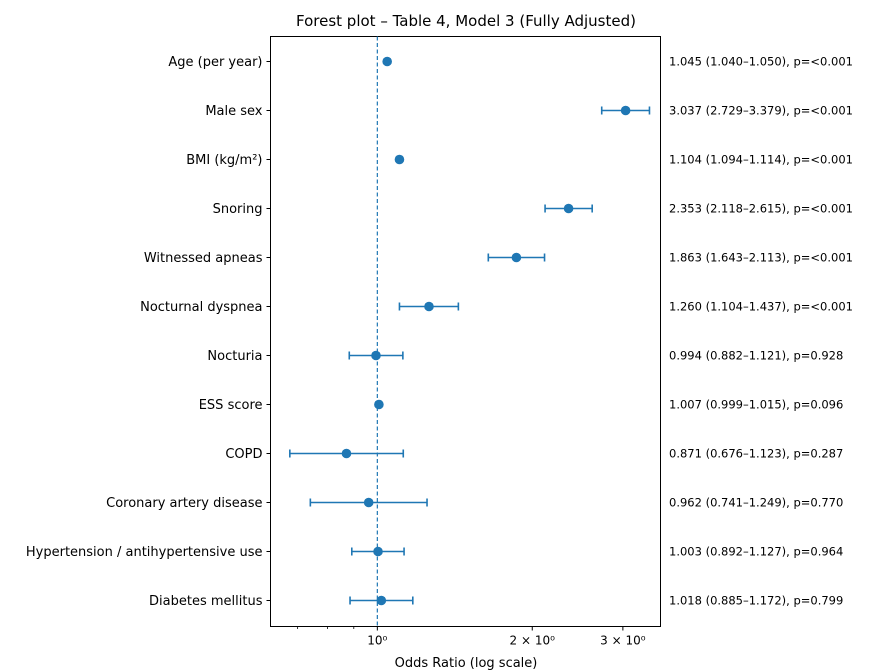 This screenshot has width=869, height=670. What do you see at coordinates (234, 356) in the screenshot?
I see `row-label: Nocturia` at bounding box center [234, 356].